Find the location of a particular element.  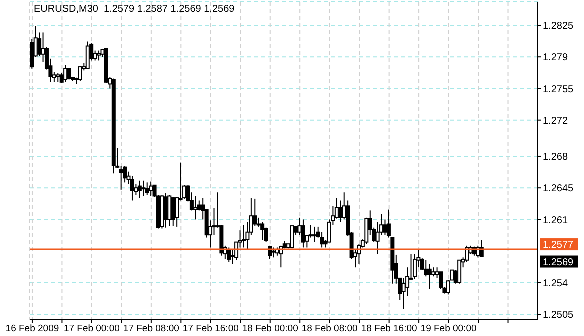

y-tick-label: 1.279 is located at coordinates (555, 58).